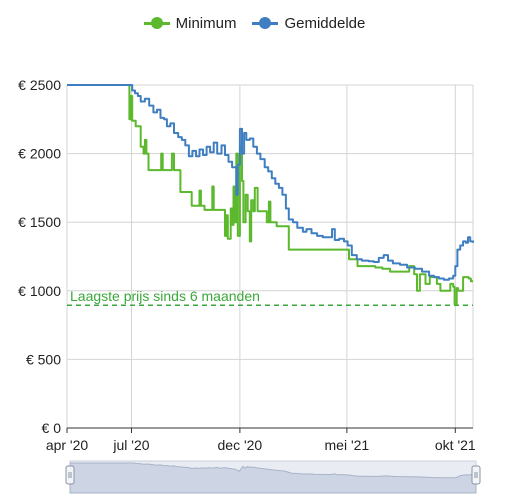 The image size is (509, 500). I want to click on reference-line-label: Laagste prijs sinds 6 maanden, so click(165, 296).